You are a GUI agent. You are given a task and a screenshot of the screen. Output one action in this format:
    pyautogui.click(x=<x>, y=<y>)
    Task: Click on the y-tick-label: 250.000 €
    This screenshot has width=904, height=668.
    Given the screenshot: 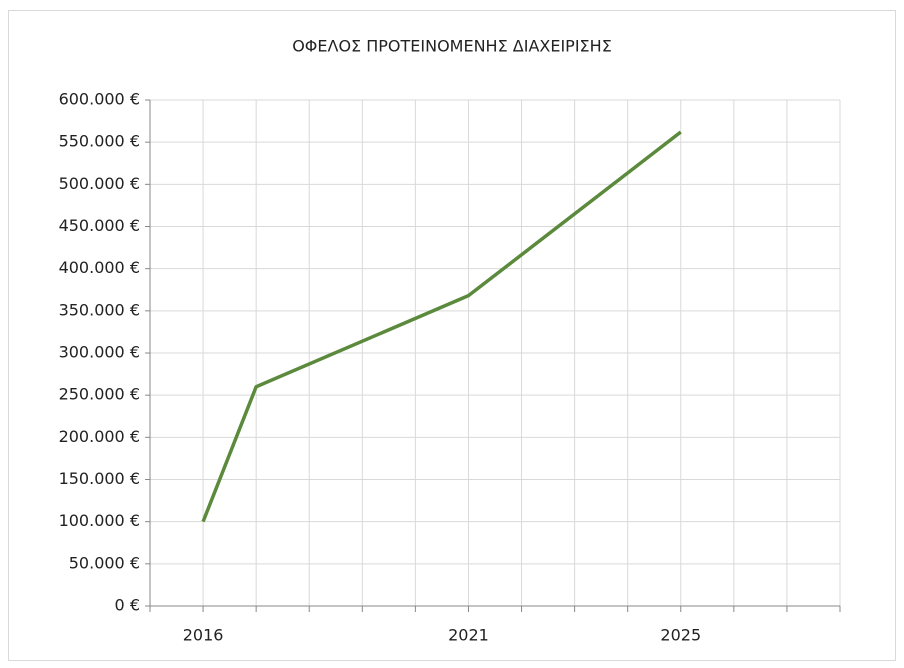 What is the action you would take?
    pyautogui.click(x=99, y=394)
    